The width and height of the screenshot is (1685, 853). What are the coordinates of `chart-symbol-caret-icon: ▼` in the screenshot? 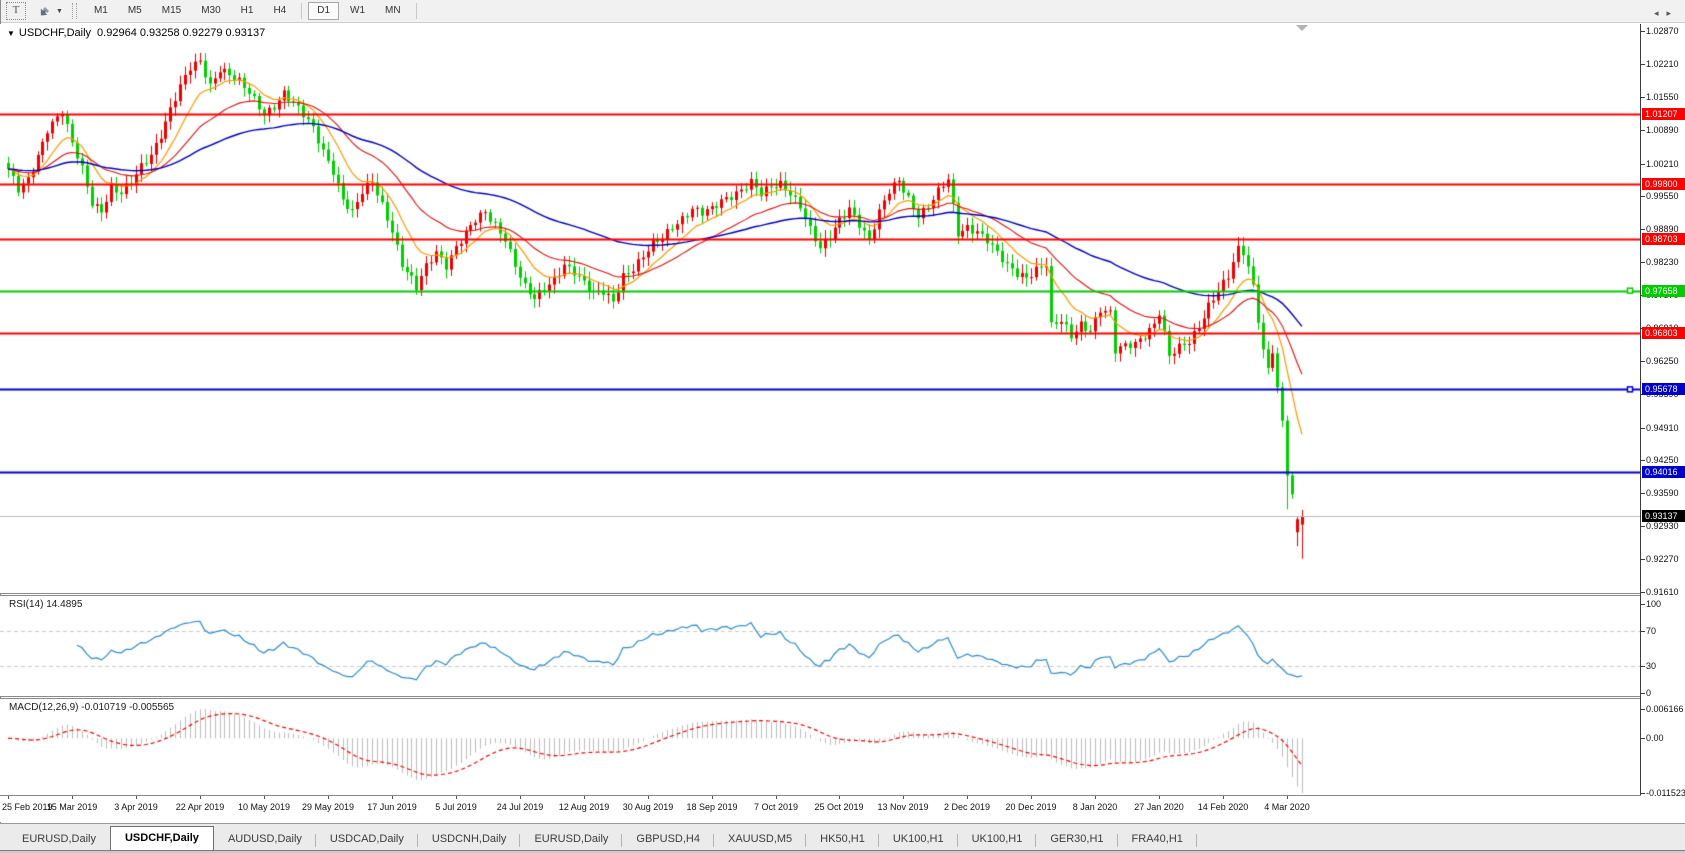 It's located at (11, 33).